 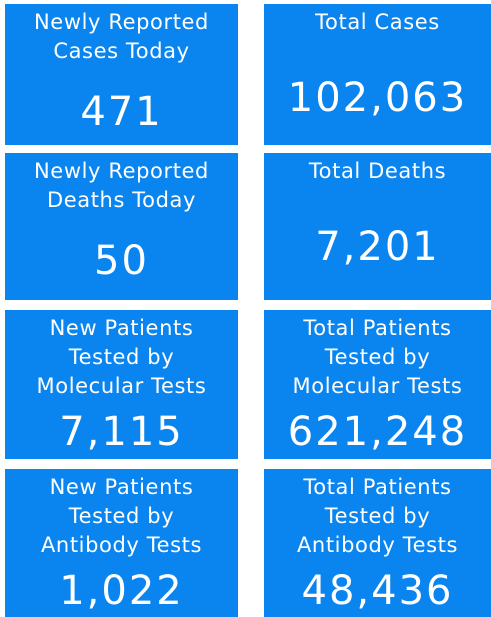 What do you see at coordinates (121, 357) in the screenshot?
I see `tile-label: New Patients Tested by Molecular Tests` at bounding box center [121, 357].